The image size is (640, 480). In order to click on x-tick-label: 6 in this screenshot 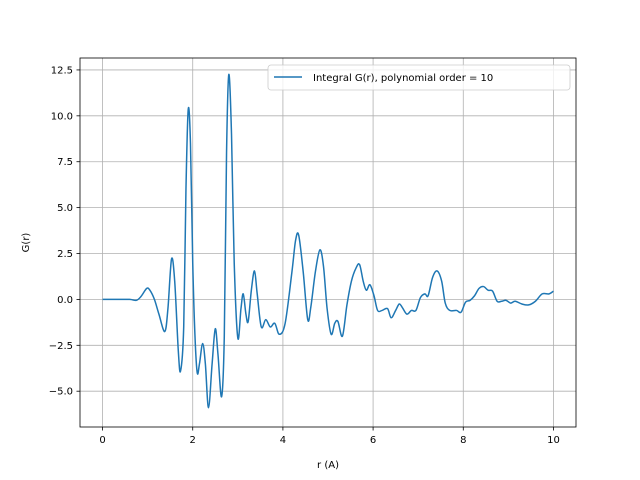, I will do `click(373, 440)`.